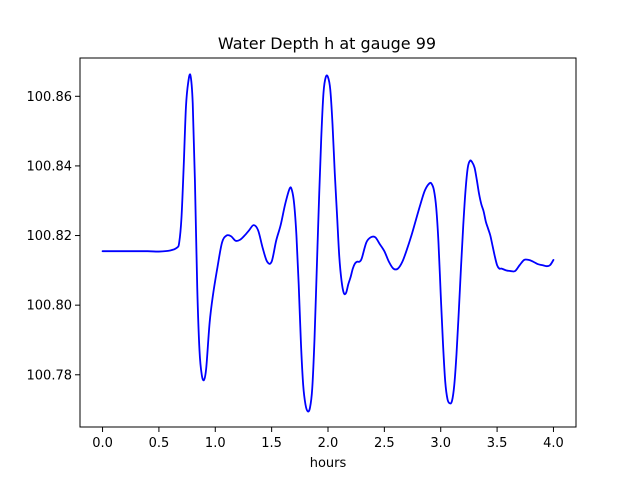  I want to click on x-axis: 0.0 0.5 1.0 1.5 2.0 2.5 3.0 3.5 4.0, so click(328, 439).